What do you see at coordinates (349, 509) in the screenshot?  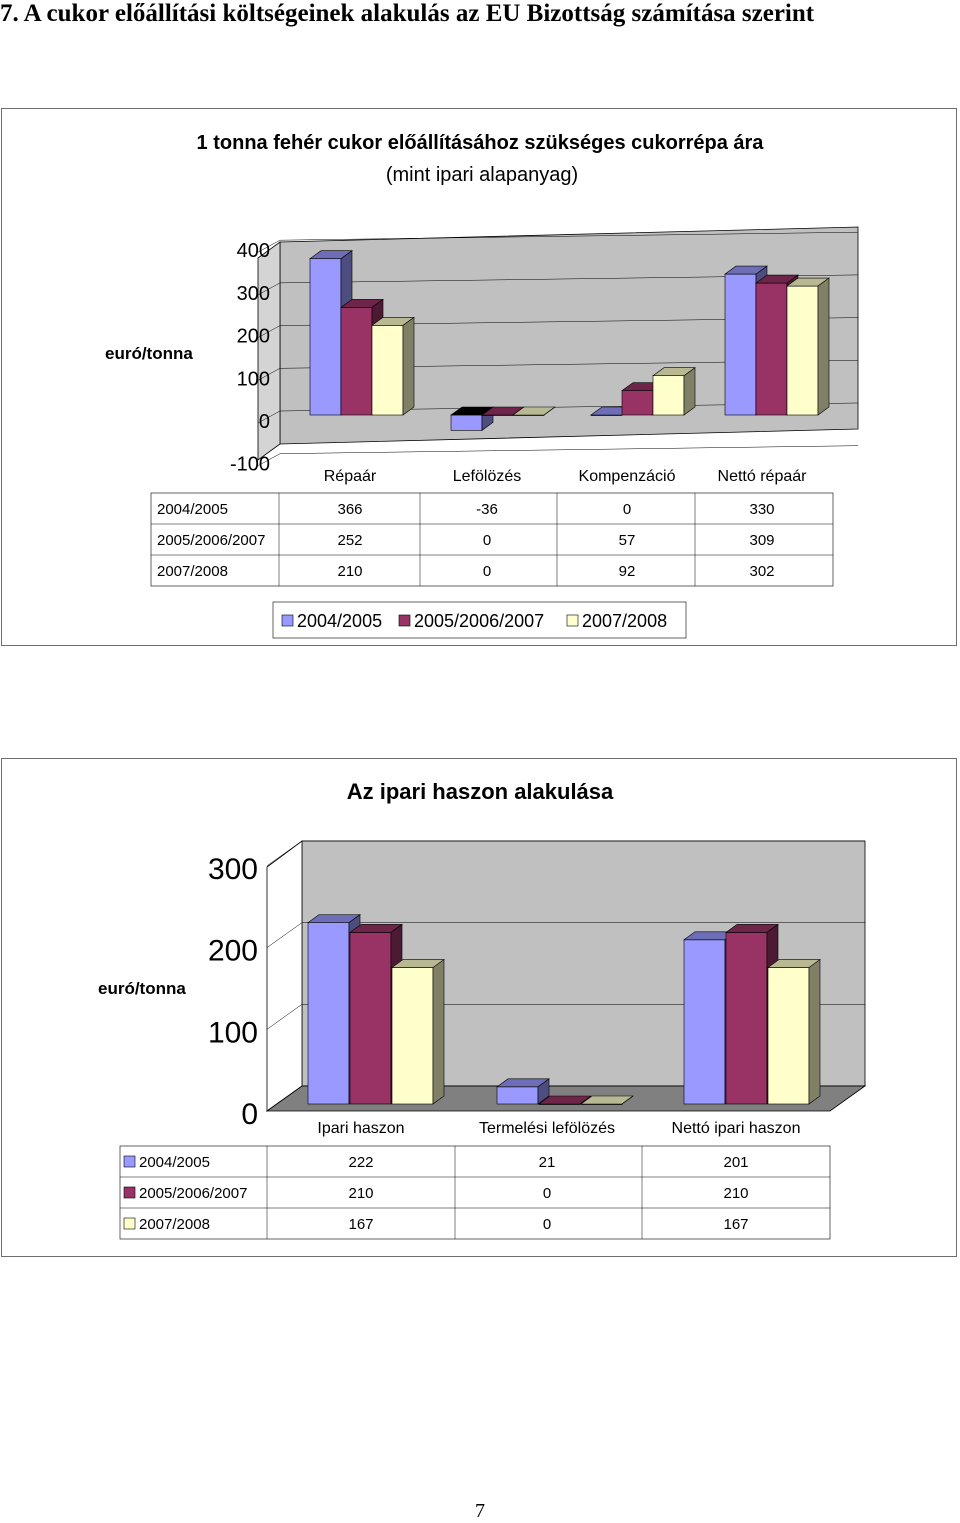 I see `data-label: 366` at bounding box center [349, 509].